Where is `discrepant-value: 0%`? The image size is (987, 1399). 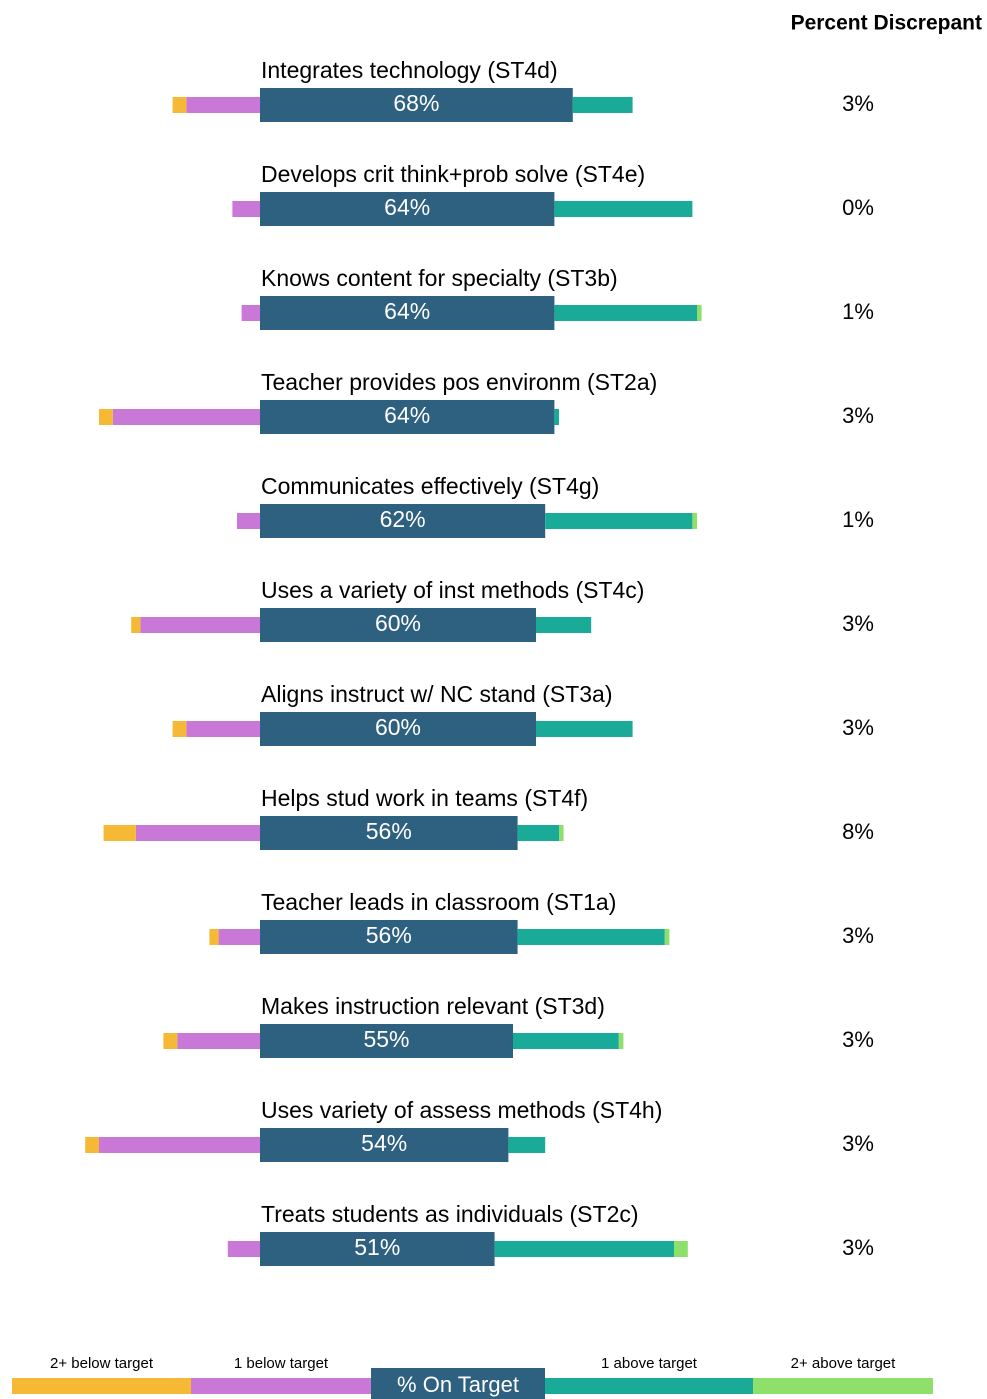 discrepant-value: 0% is located at coordinates (858, 207).